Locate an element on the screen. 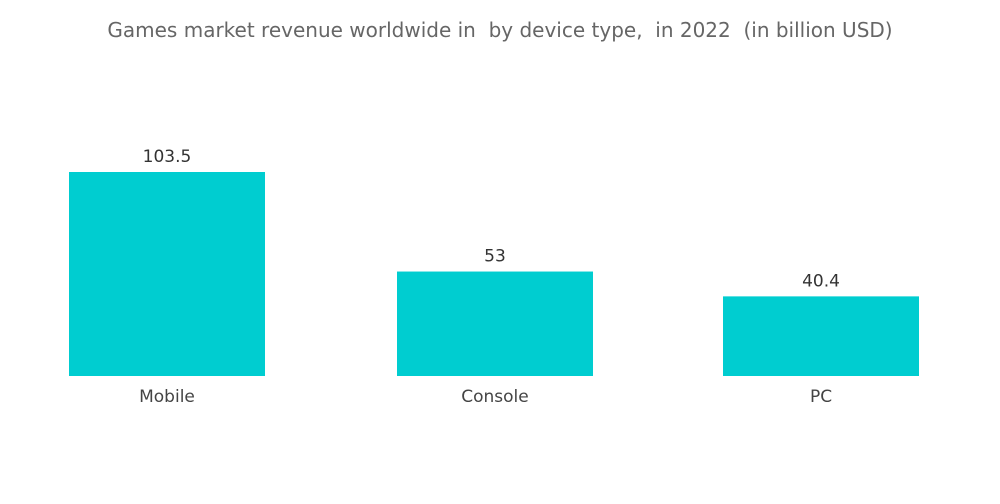 The height and width of the screenshot is (504, 1000). value-label-mobile: 103.5 is located at coordinates (167, 157).